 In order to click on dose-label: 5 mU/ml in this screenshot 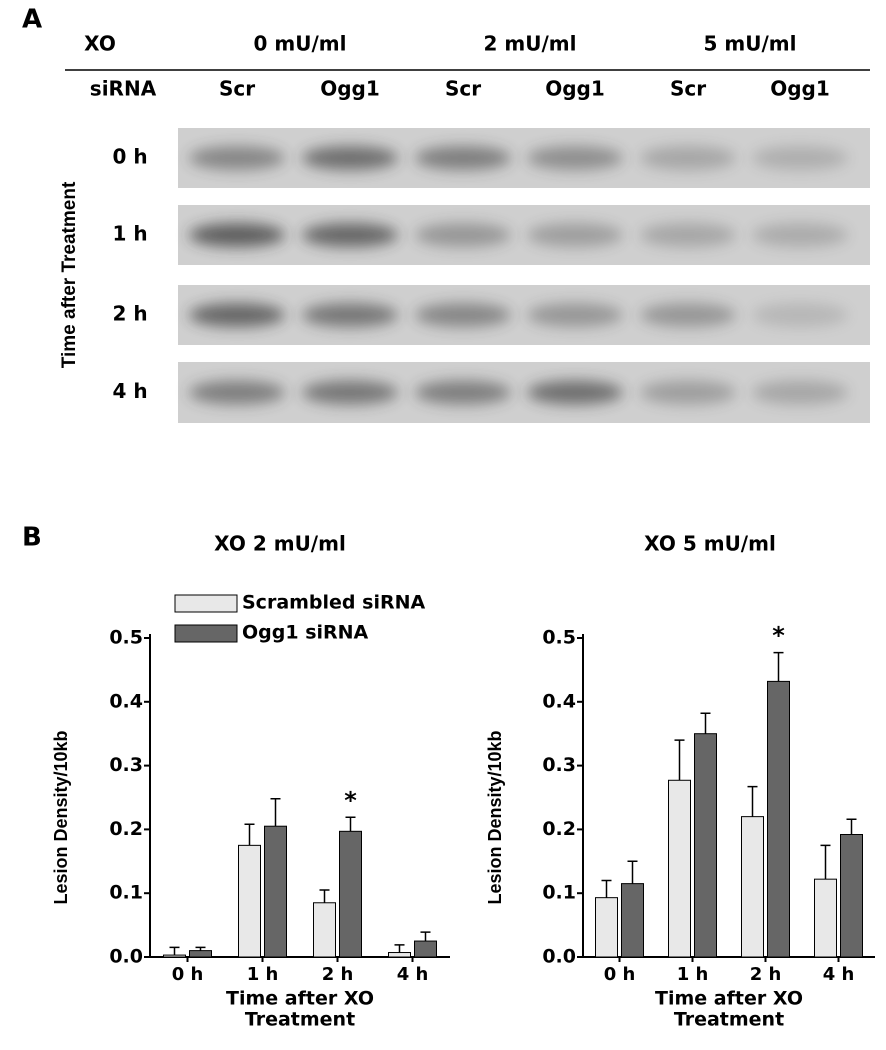, I will do `click(750, 44)`.